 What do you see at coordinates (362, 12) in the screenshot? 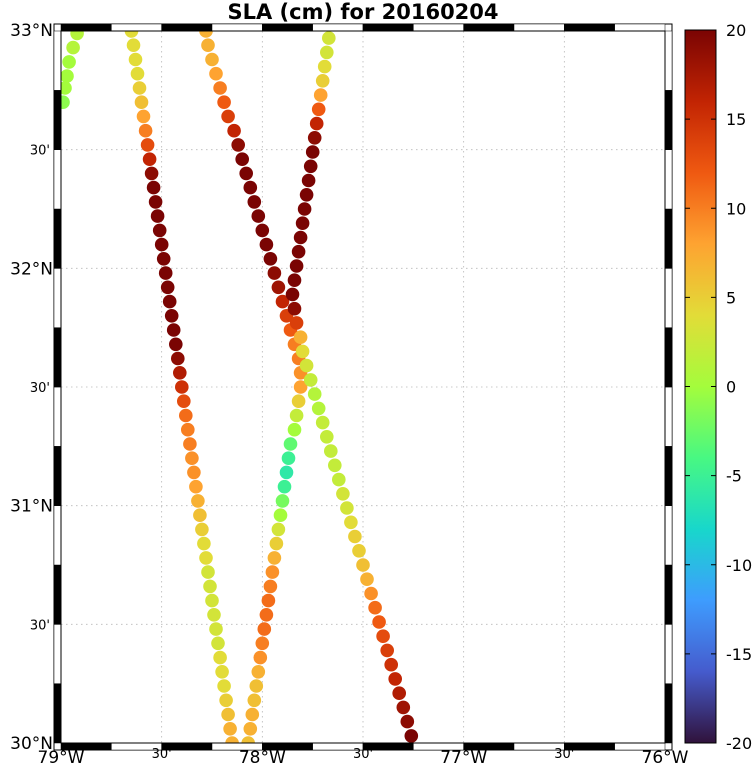
I see `chart-title: SLA (cm) for 20160204` at bounding box center [362, 12].